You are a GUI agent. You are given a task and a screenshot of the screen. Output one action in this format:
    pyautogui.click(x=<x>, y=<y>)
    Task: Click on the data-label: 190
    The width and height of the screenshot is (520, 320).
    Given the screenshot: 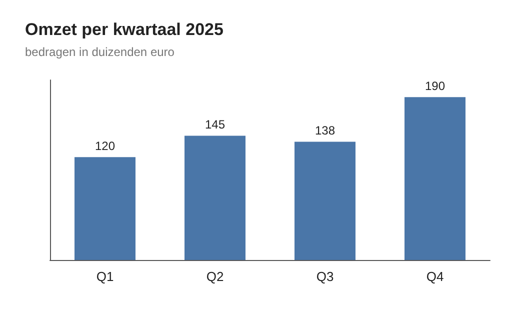 What is the action you would take?
    pyautogui.click(x=435, y=86)
    